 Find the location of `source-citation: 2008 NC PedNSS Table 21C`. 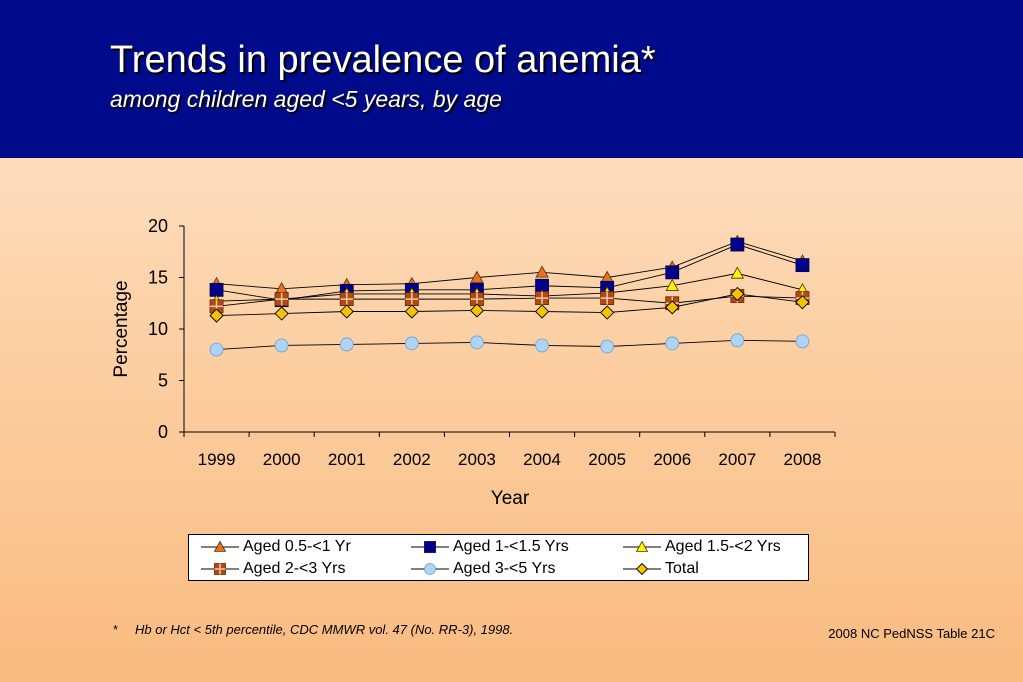

source-citation: 2008 NC PedNSS Table 21C is located at coordinates (911, 633).